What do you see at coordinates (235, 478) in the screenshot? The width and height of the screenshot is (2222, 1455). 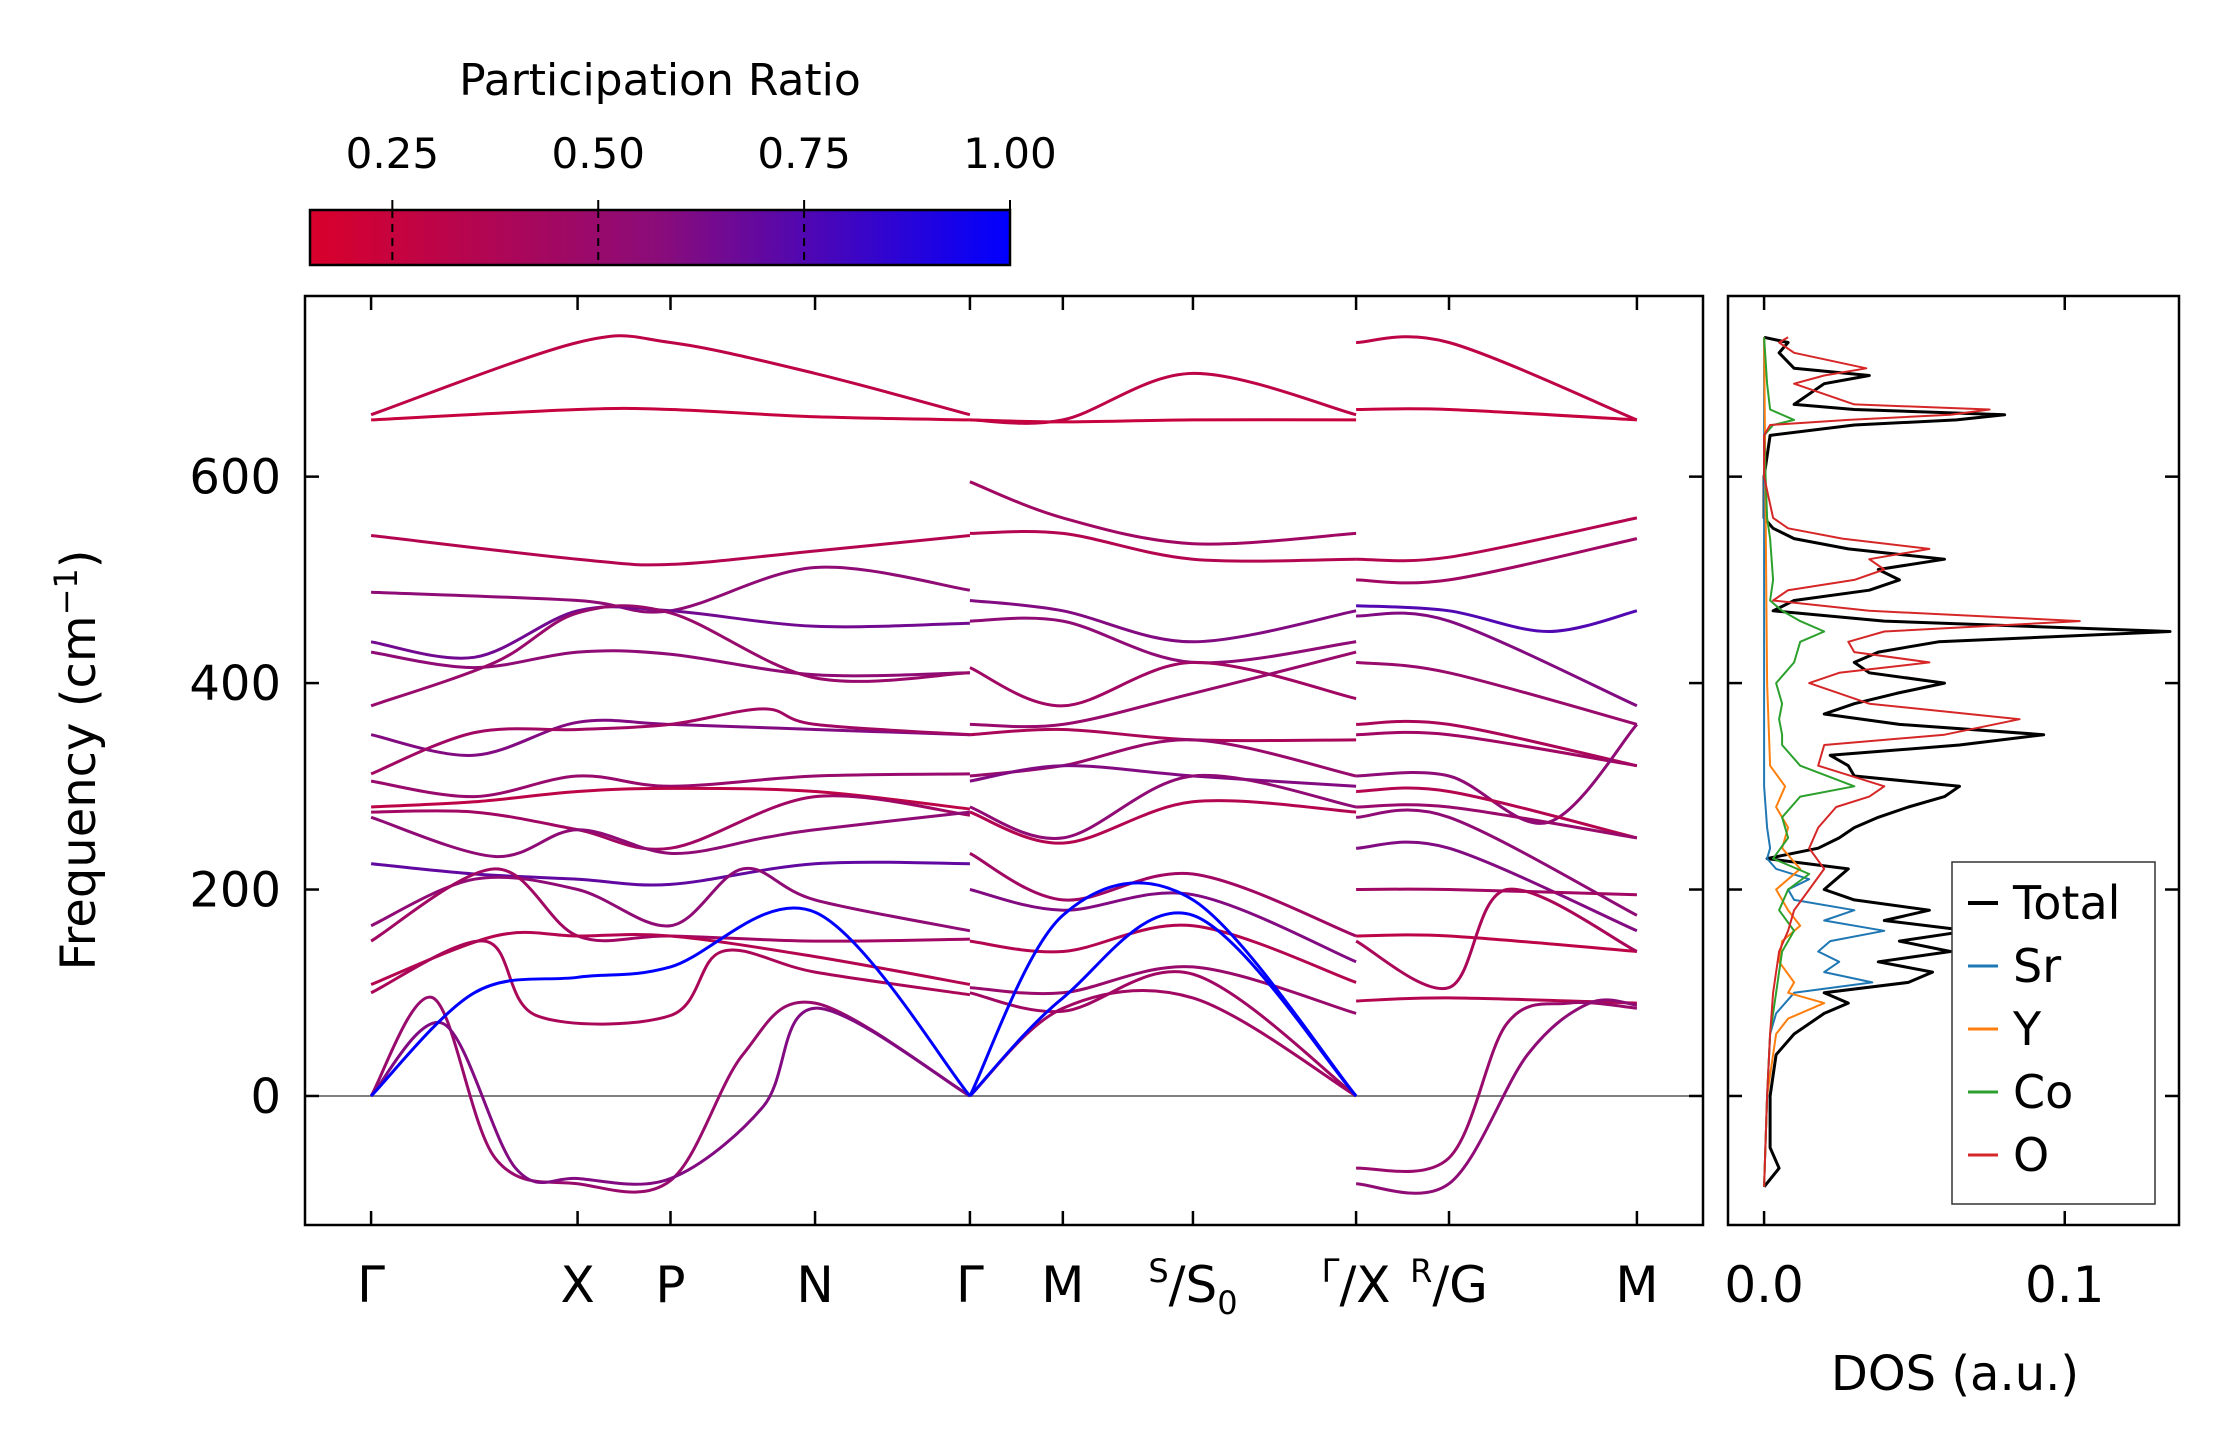 I see `y-tick-label: 600` at bounding box center [235, 478].